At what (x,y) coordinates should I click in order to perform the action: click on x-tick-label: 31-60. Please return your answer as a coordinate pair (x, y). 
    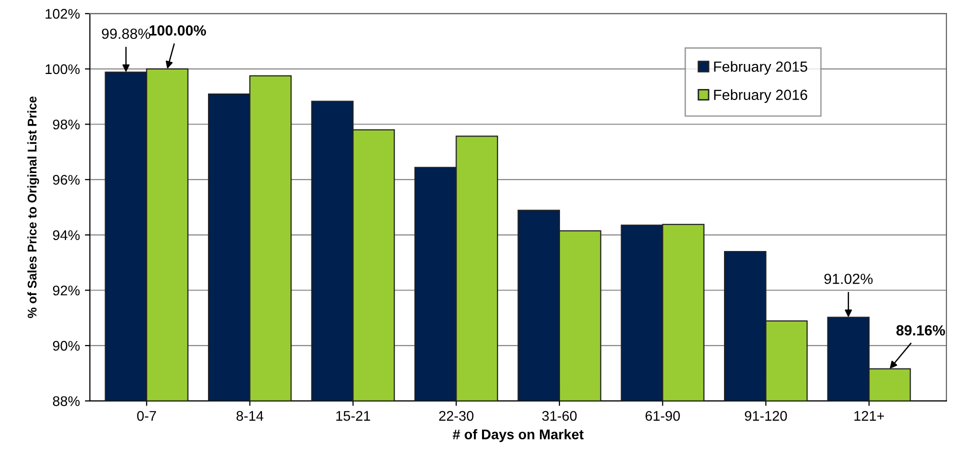
    Looking at the image, I should click on (559, 415).